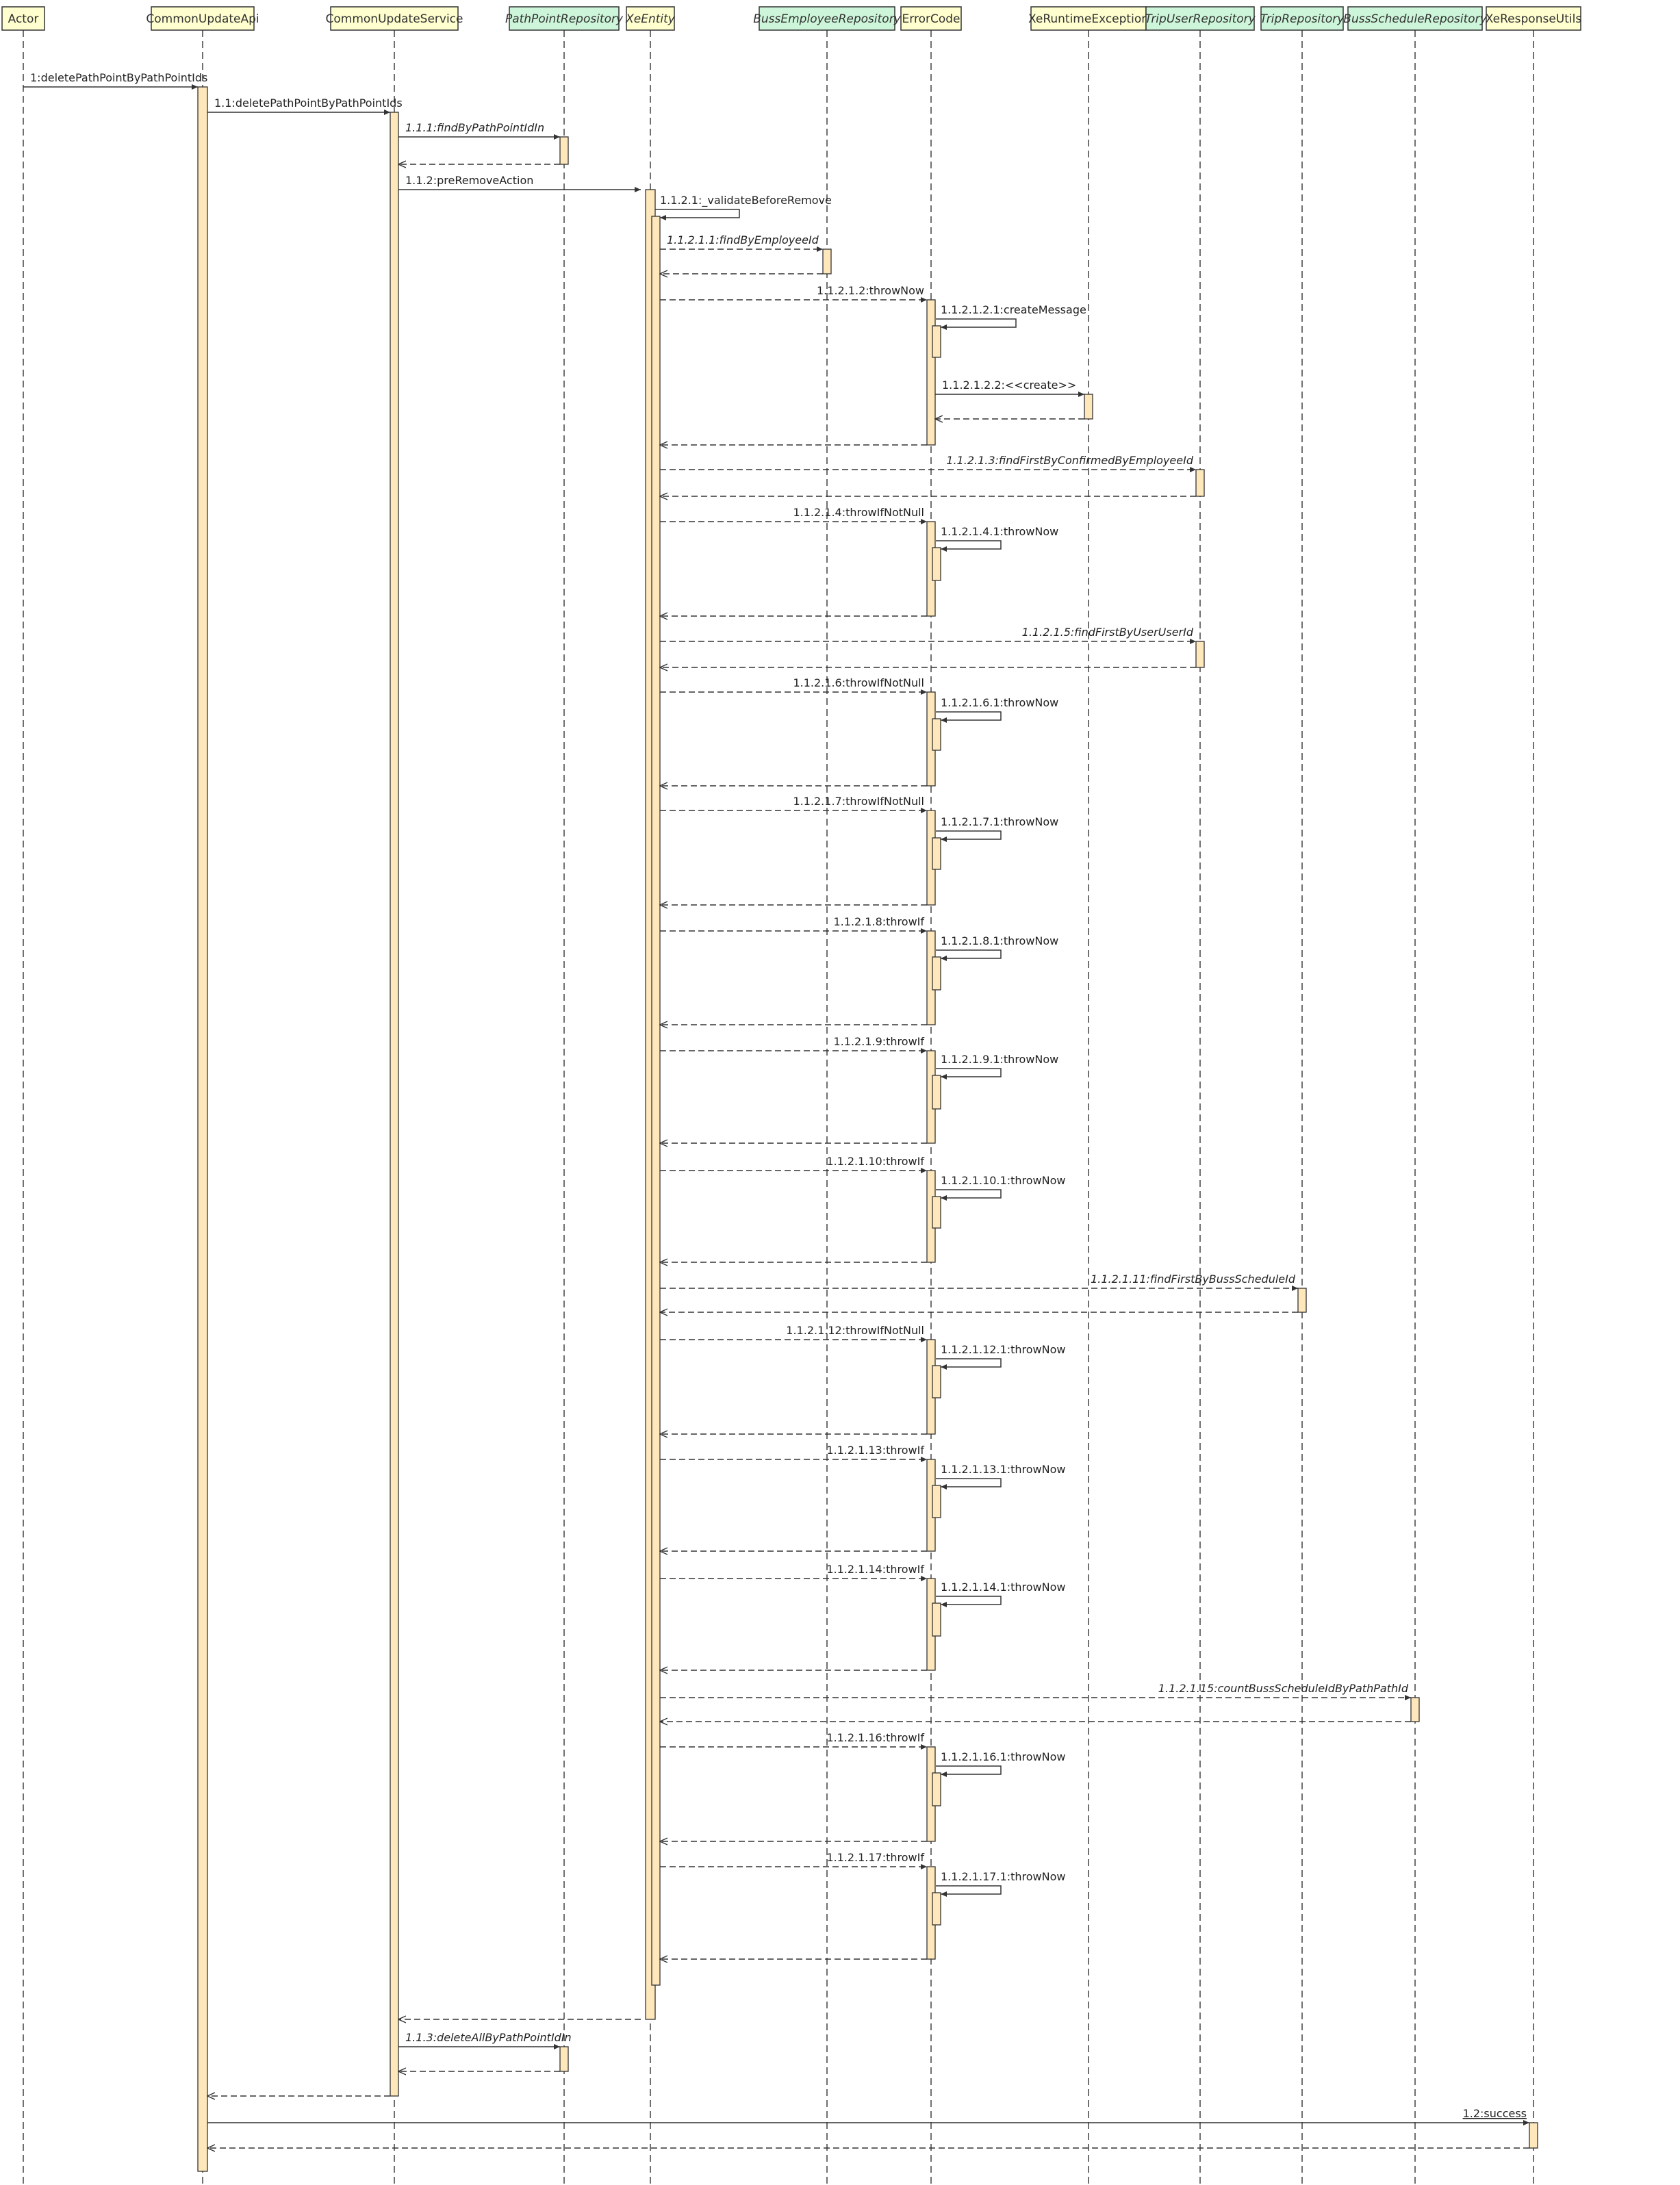 The height and width of the screenshot is (2185, 1680). I want to click on message-label: 1.1.2.1.11:findFirstByBussScheduleId, so click(1193, 1279).